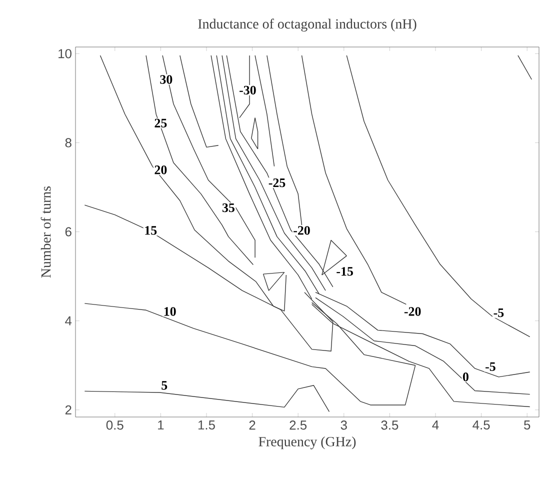 The height and width of the screenshot is (482, 543). What do you see at coordinates (465, 377) in the screenshot?
I see `annotation: 0` at bounding box center [465, 377].